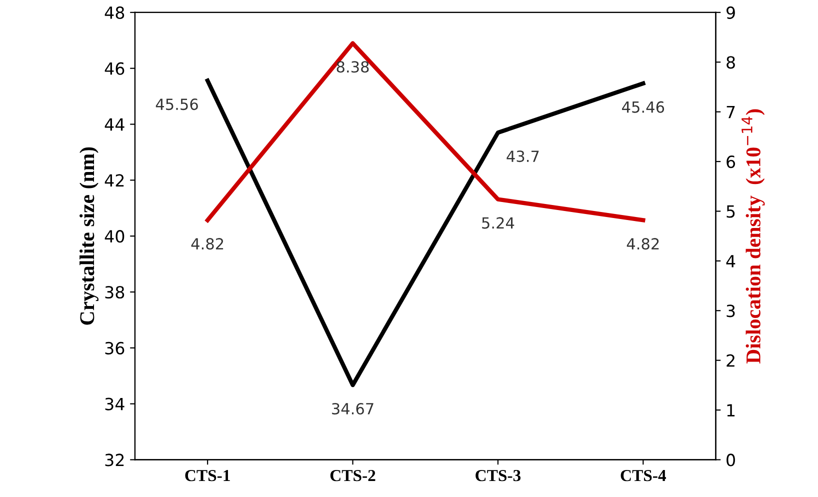 Image resolution: width=818 pixels, height=497 pixels. I want to click on y2-axis-title: Dislocation density (x10$^{−14}$), so click(753, 236).